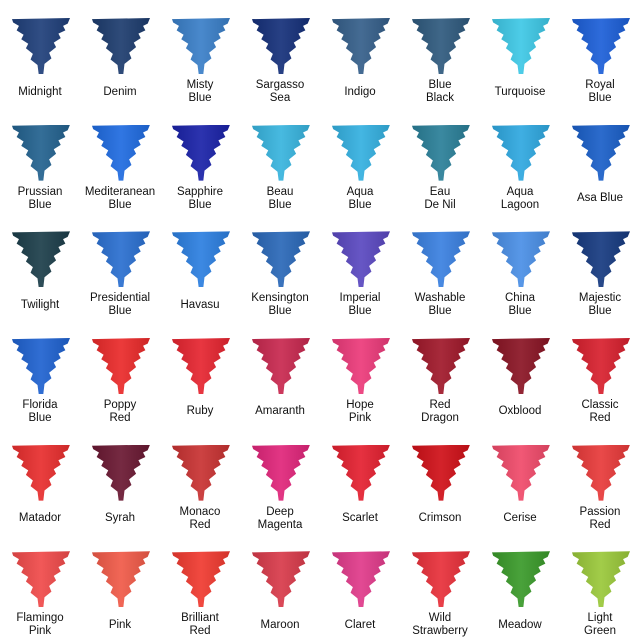 This screenshot has height=640, width=640. I want to click on ink-swatch-card: Beau Blue, so click(280, 160).